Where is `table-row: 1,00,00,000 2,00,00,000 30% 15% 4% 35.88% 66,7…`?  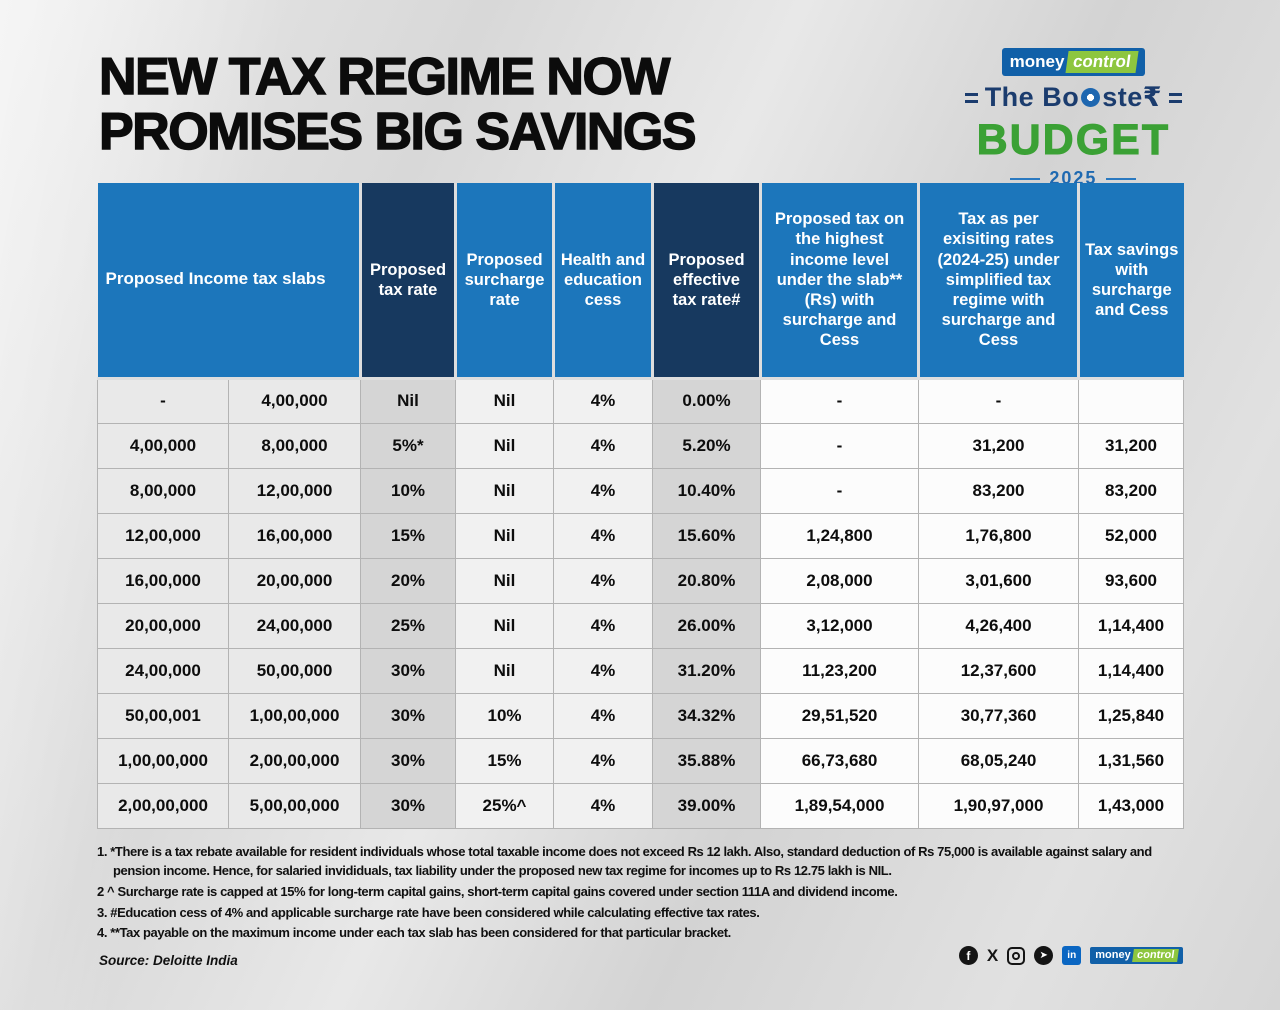
table-row: 1,00,00,000 2,00,00,000 30% 15% 4% 35.88% 66,7… is located at coordinates (641, 760).